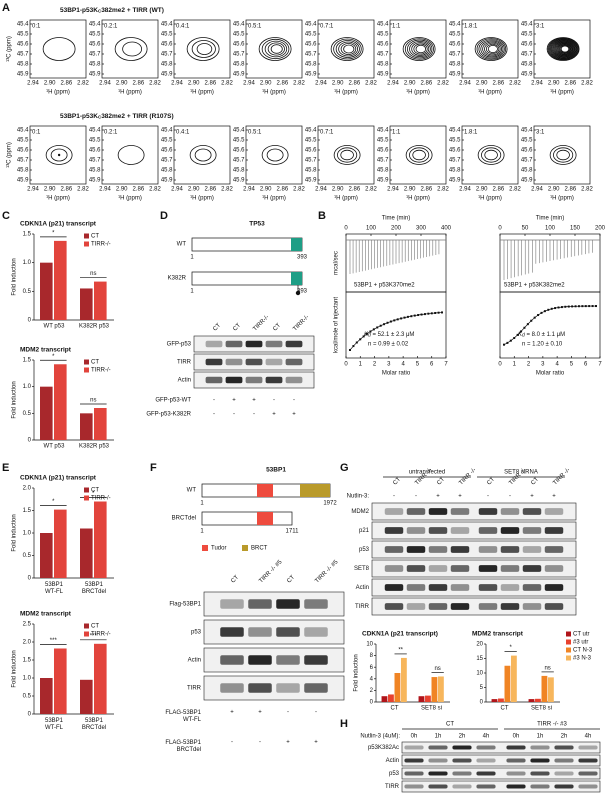 The width and height of the screenshot is (608, 795). Describe the element at coordinates (27, 534) in the screenshot. I see `y-tick-label: 1.0` at that location.